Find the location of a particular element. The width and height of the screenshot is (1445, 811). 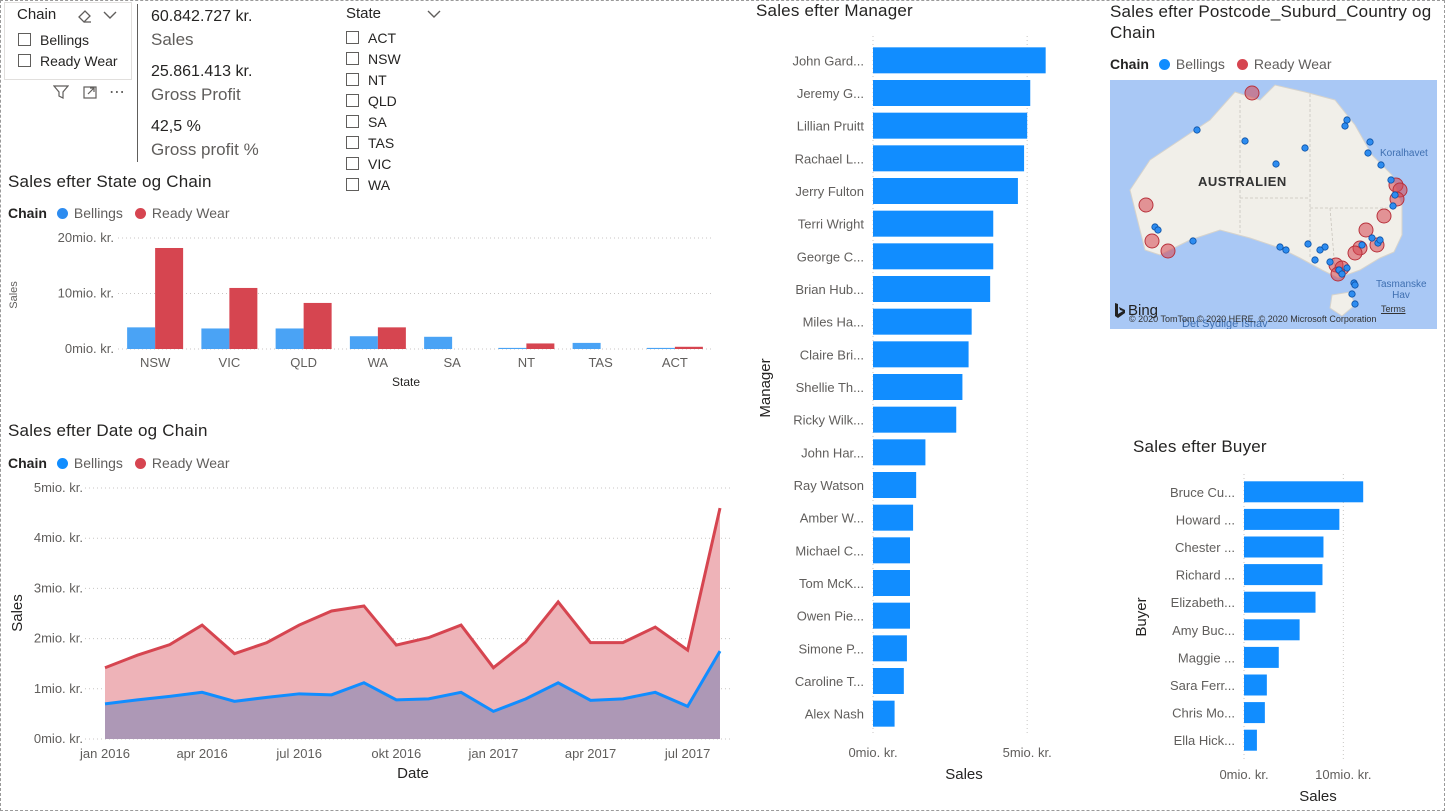

chain-slicer is located at coordinates (68, 41).